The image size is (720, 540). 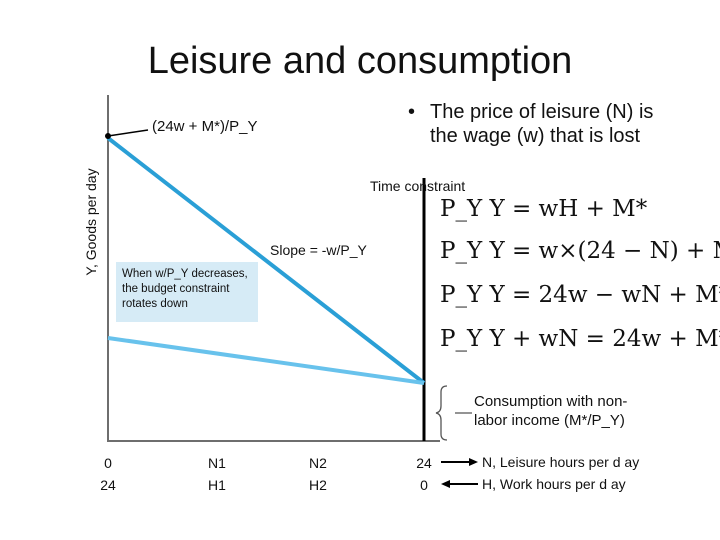 I want to click on y-axis-label: Y, Goods per day, so click(x=91, y=222).